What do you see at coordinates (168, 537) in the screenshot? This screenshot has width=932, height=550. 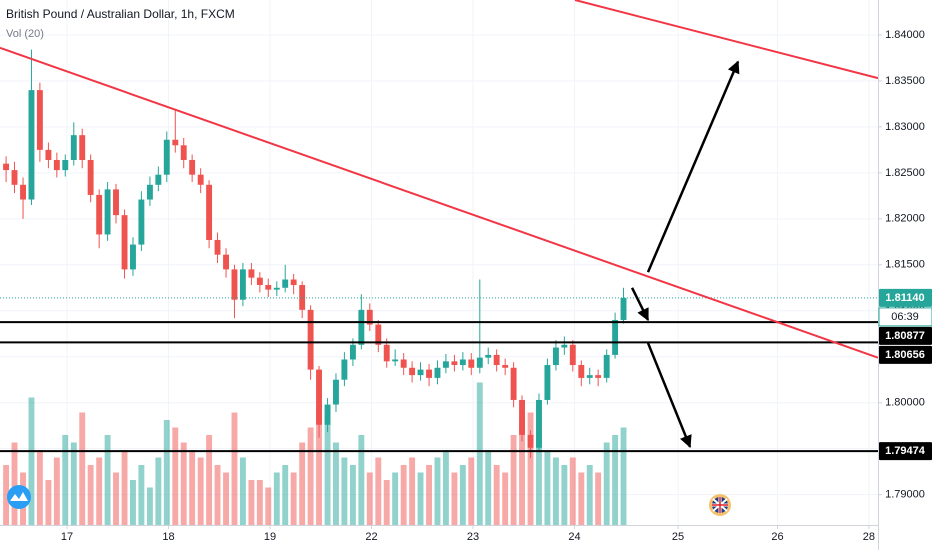 I see `x-tick-label: 18` at bounding box center [168, 537].